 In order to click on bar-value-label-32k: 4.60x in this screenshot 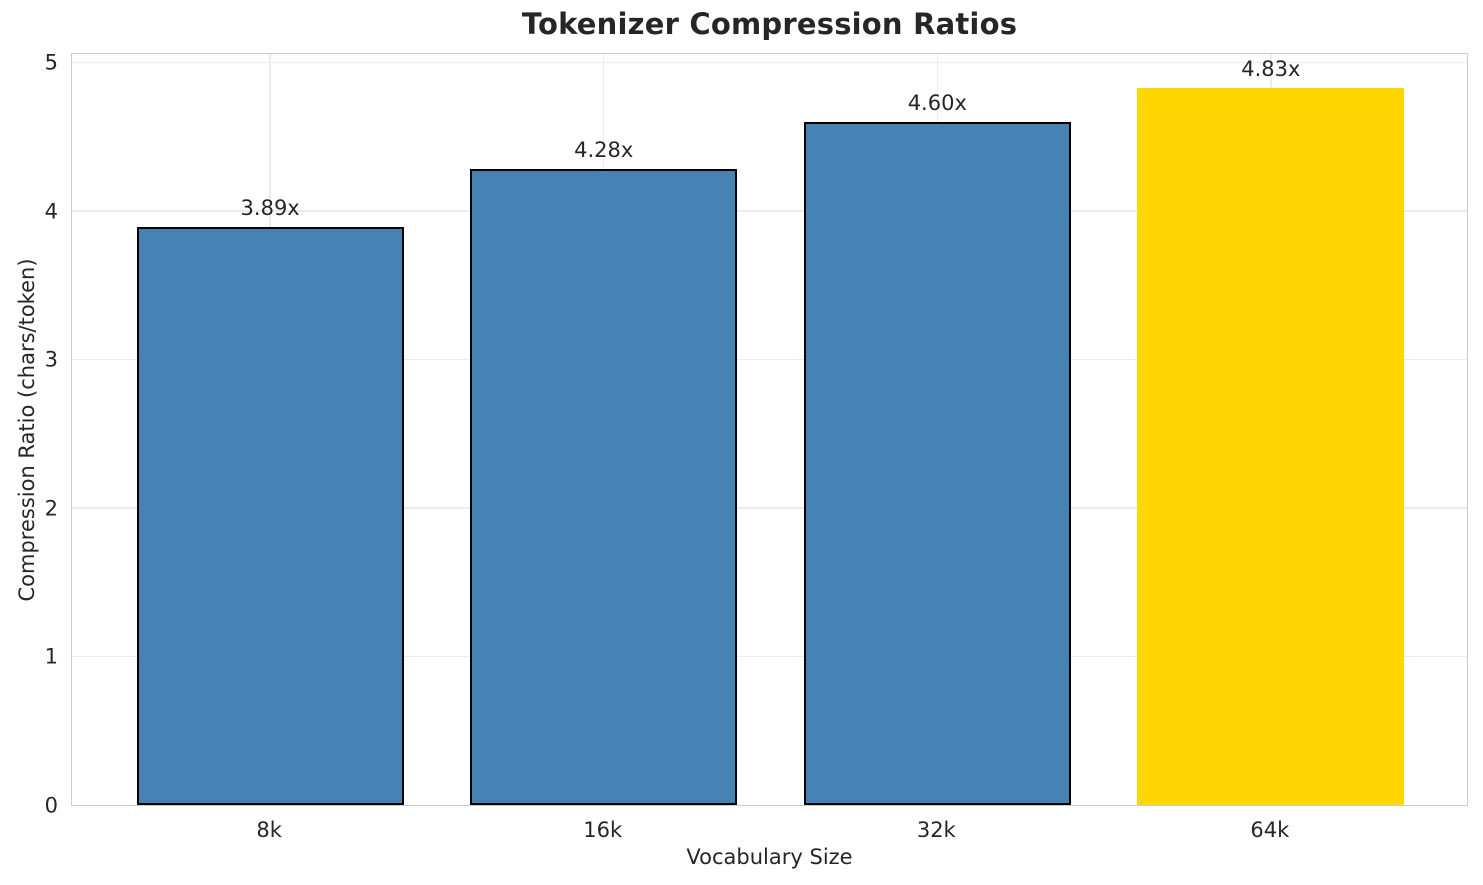, I will do `click(937, 102)`.